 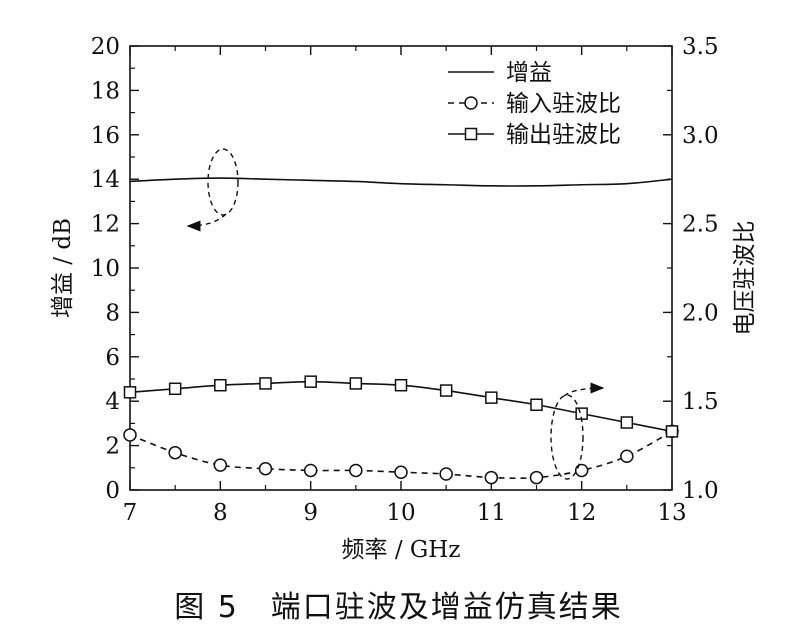 I want to click on x-tick-label: 9, so click(x=310, y=513).